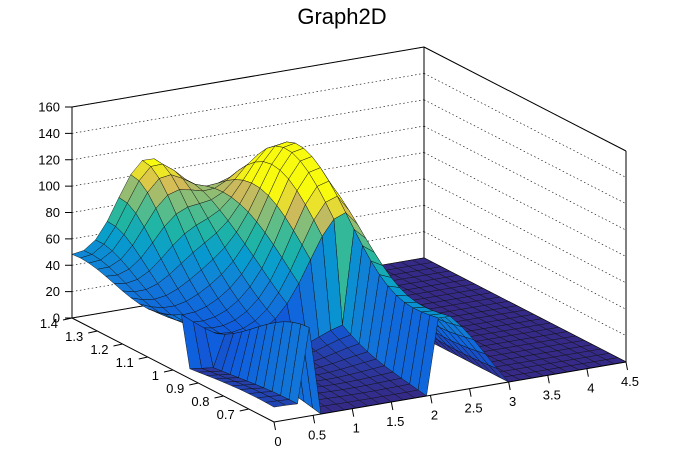  I want to click on x-tick-label: 3.5, so click(552, 394).